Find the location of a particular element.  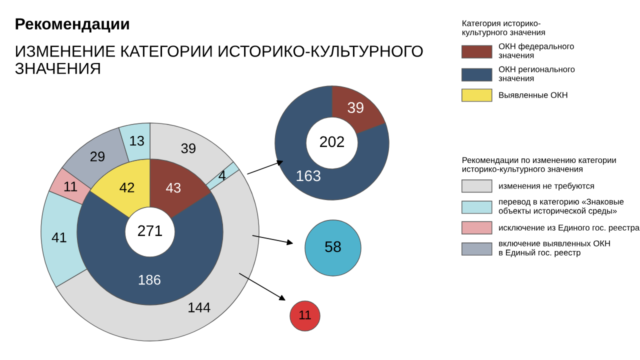

text: 271 is located at coordinates (150, 230).